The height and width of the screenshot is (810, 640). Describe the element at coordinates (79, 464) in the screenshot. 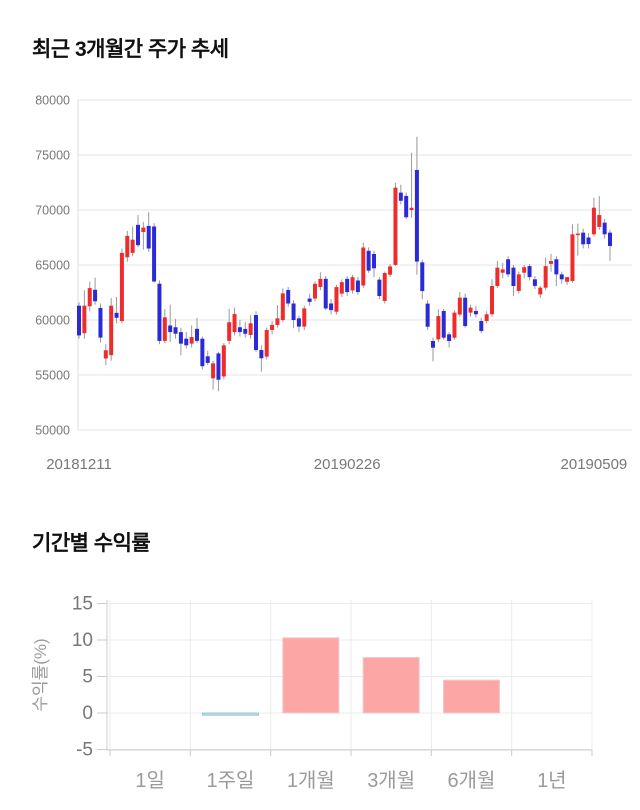

I see `x-axis-date-label: 20181211` at that location.